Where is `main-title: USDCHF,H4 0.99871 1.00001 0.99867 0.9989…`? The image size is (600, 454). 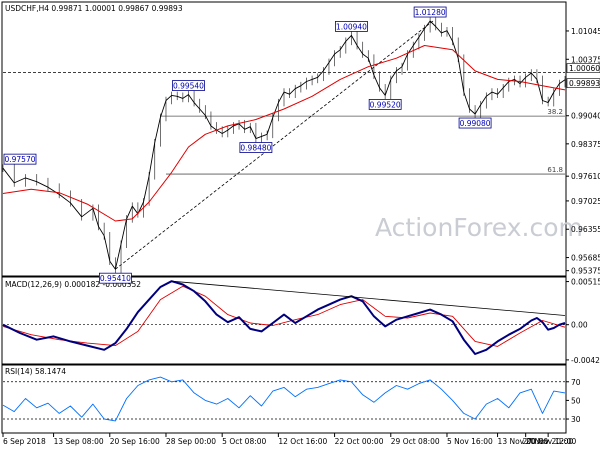 main-title: USDCHF,H4 0.99871 1.00001 0.99867 0.9989… is located at coordinates (94, 8).